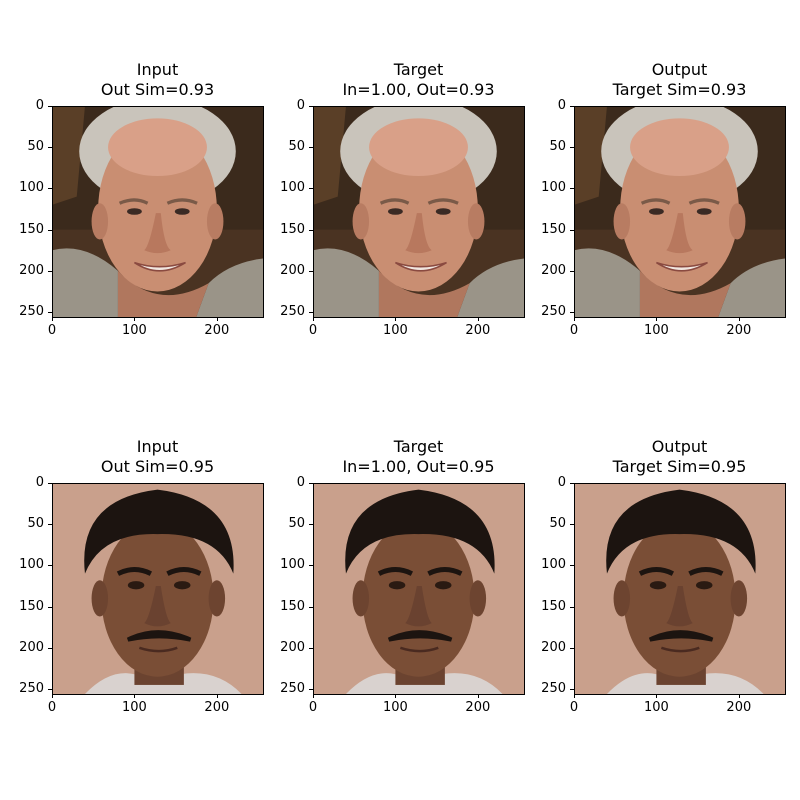  I want to click on panel-title-line1: Input, so click(157, 69).